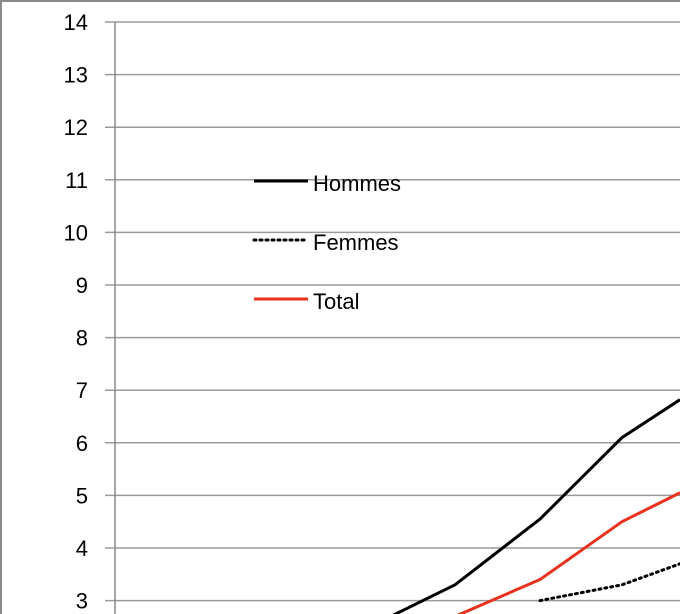  Describe the element at coordinates (82, 548) in the screenshot. I see `y-tick-label: 4` at that location.